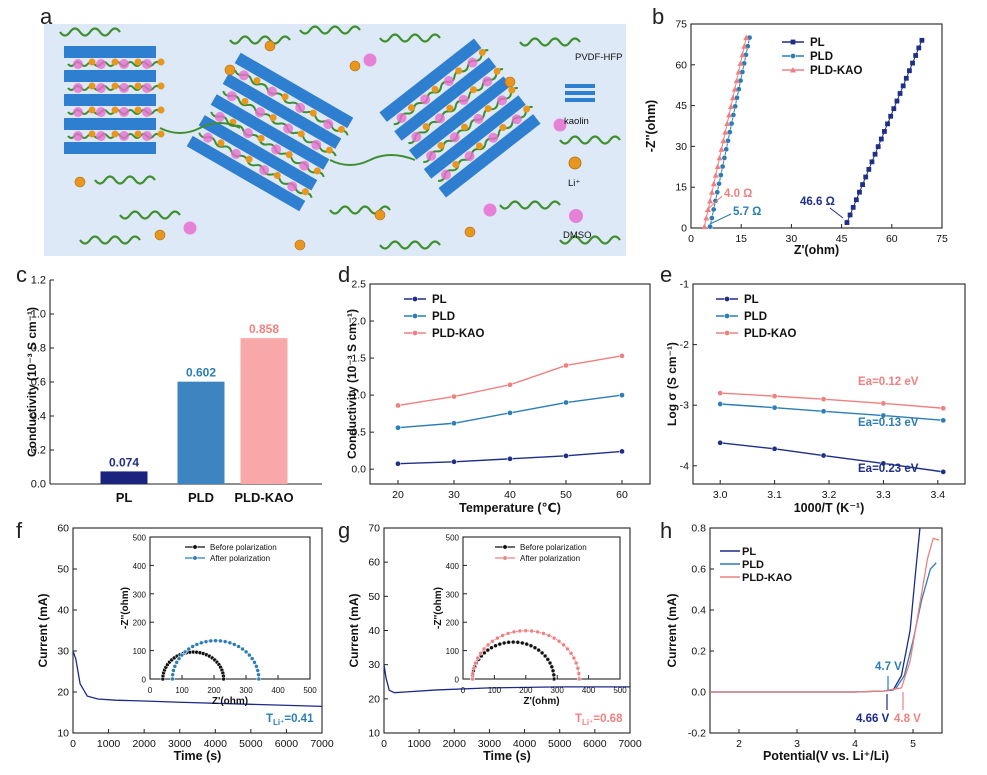 The height and width of the screenshot is (775, 987). What do you see at coordinates (344, 274) in the screenshot?
I see `panel-letter-d: d` at bounding box center [344, 274].